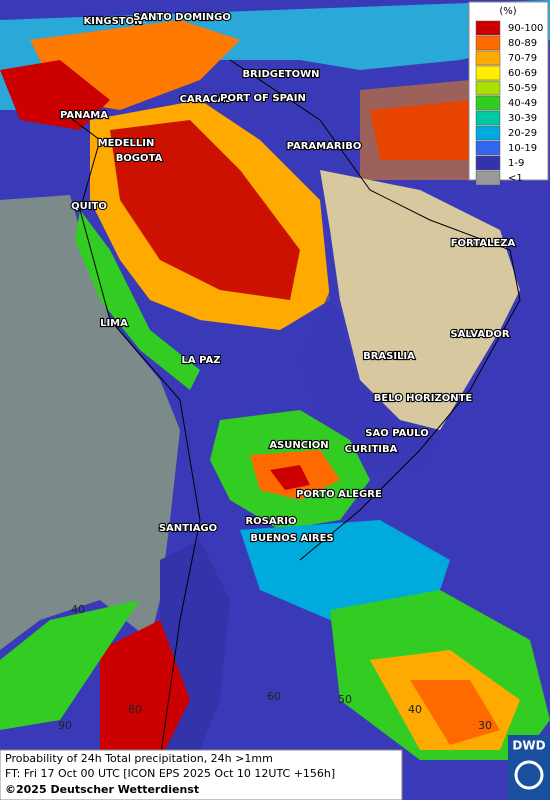 The image size is (550, 804). Describe the element at coordinates (485, 725) in the screenshot. I see `grid-label: 30` at that location.